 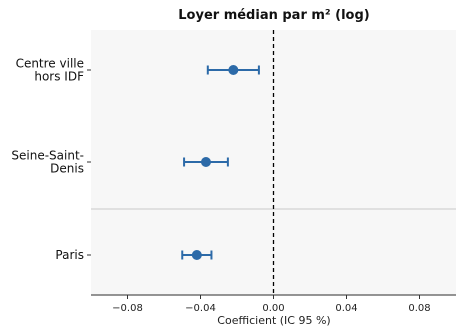 What do you see at coordinates (50, 64) in the screenshot?
I see `y-tick-label: Centre ville` at bounding box center [50, 64].